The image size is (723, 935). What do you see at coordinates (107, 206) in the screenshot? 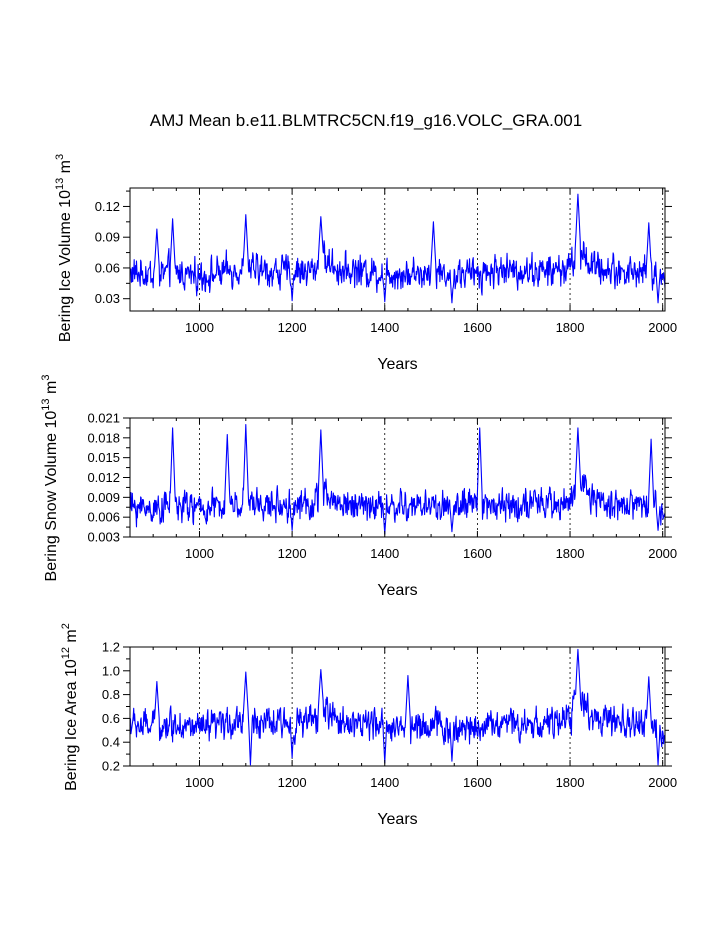
I see `y-tick-label: 0.12` at bounding box center [107, 206].